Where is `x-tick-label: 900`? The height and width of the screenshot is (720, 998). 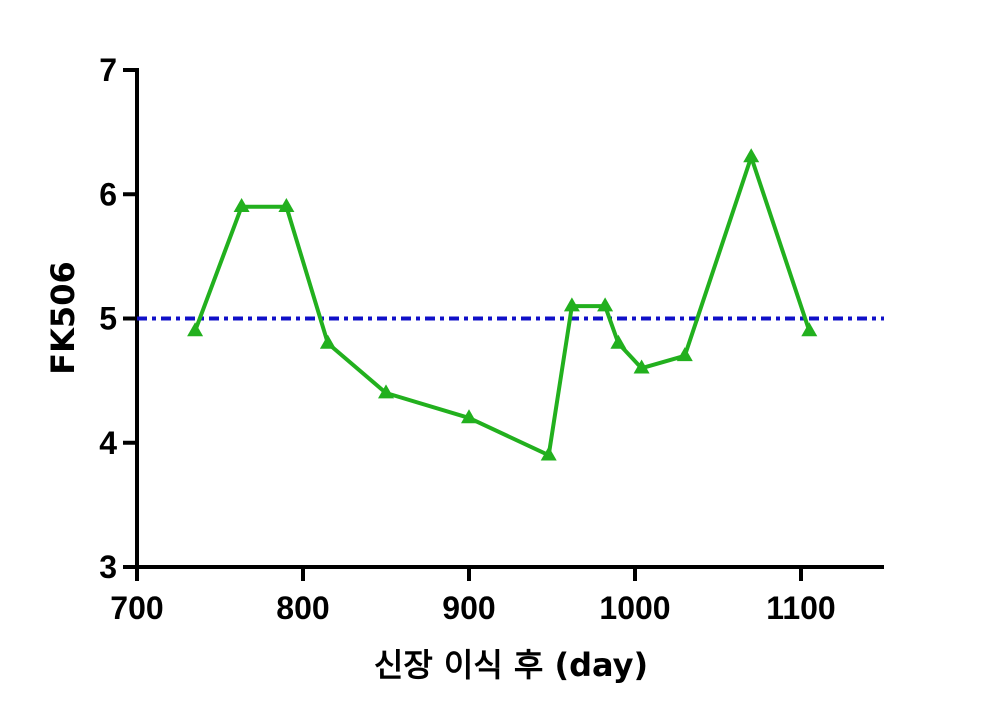
x-tick-label: 900 is located at coordinates (468, 608).